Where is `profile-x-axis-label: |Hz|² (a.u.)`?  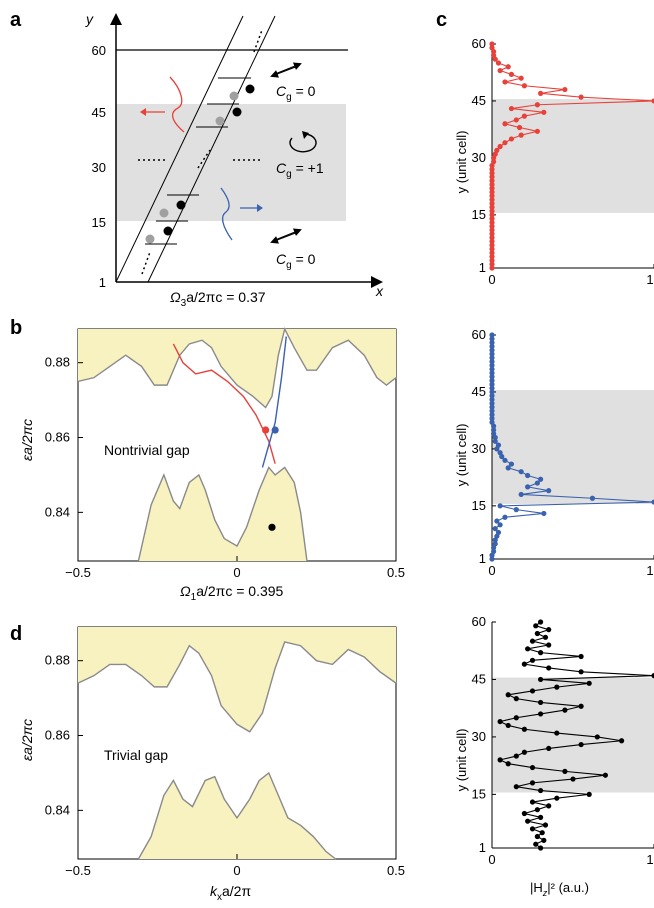
profile-x-axis-label: |Hz|² (a.u.) is located at coordinates (559, 889).